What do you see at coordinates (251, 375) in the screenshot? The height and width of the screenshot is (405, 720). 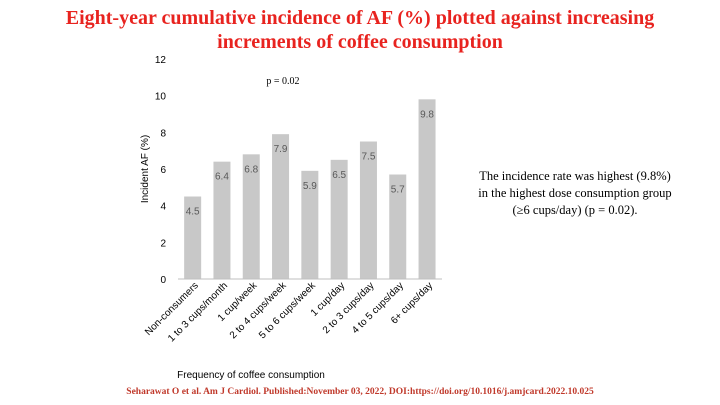 I see `x-axis-label: Frequency of coffee consumption` at bounding box center [251, 375].